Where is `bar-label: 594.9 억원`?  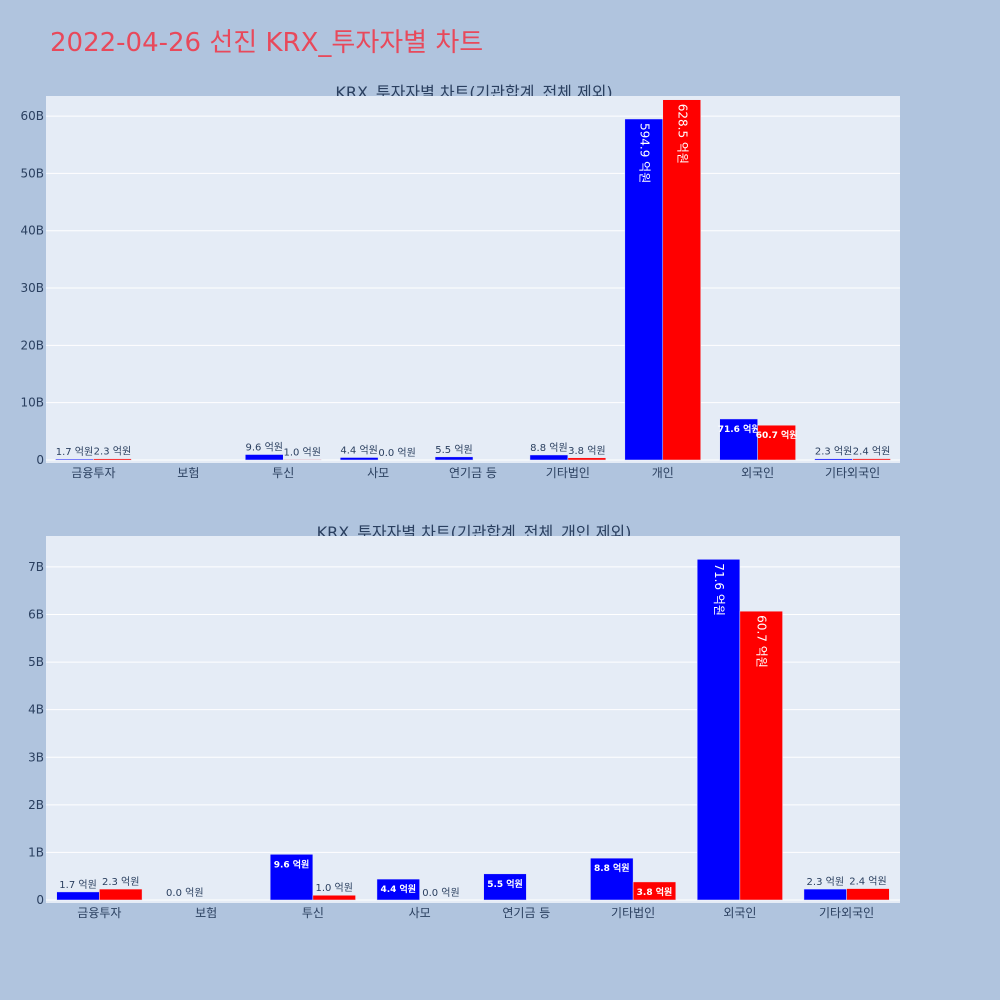
bar-label: 594.9 억원 is located at coordinates (644, 153).